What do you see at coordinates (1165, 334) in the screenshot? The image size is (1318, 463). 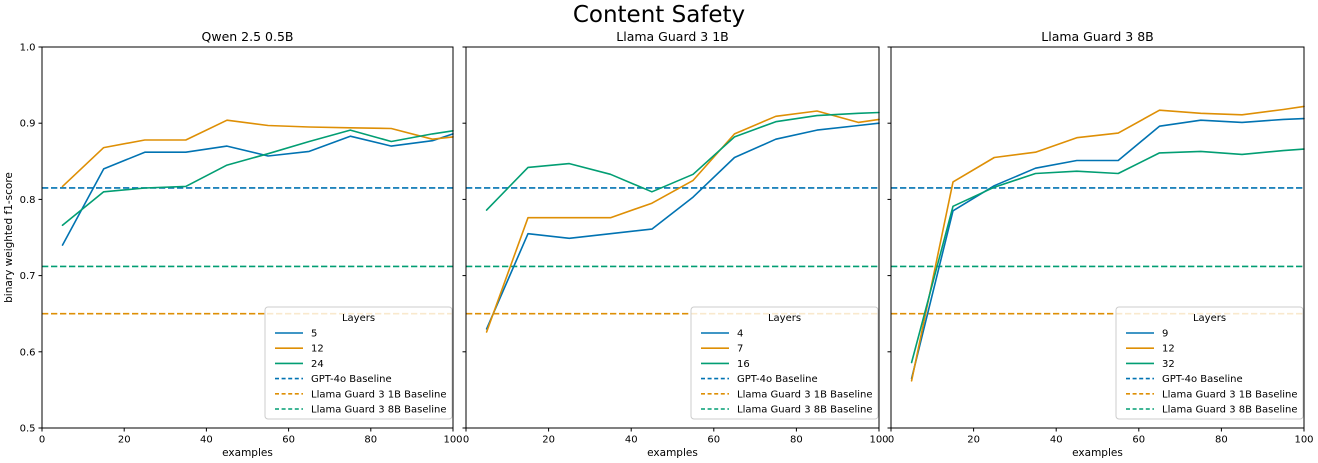 I see `legend-label: 9` at bounding box center [1165, 334].